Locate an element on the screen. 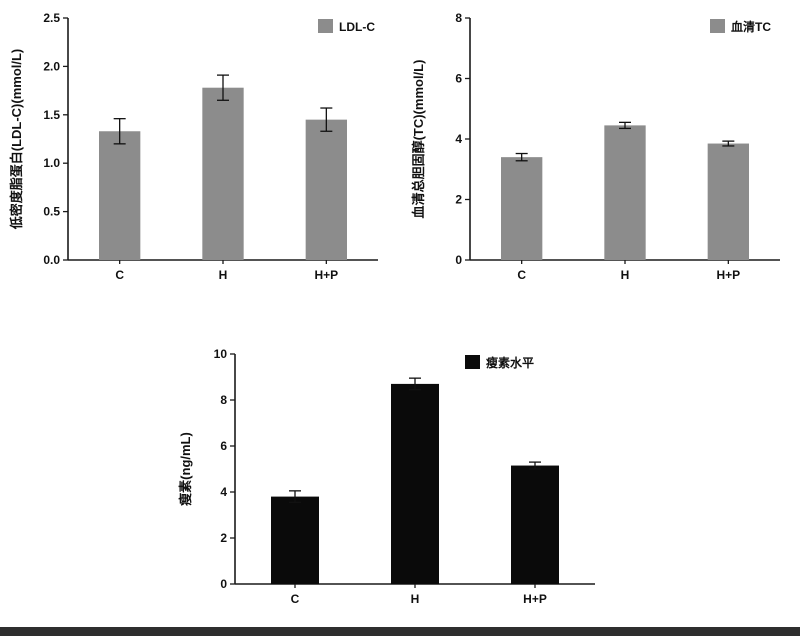 This screenshot has width=800, height=636. y-axis-label: 低密度脂蛋白(LDL-C)(mmol/L) is located at coordinates (16, 140).